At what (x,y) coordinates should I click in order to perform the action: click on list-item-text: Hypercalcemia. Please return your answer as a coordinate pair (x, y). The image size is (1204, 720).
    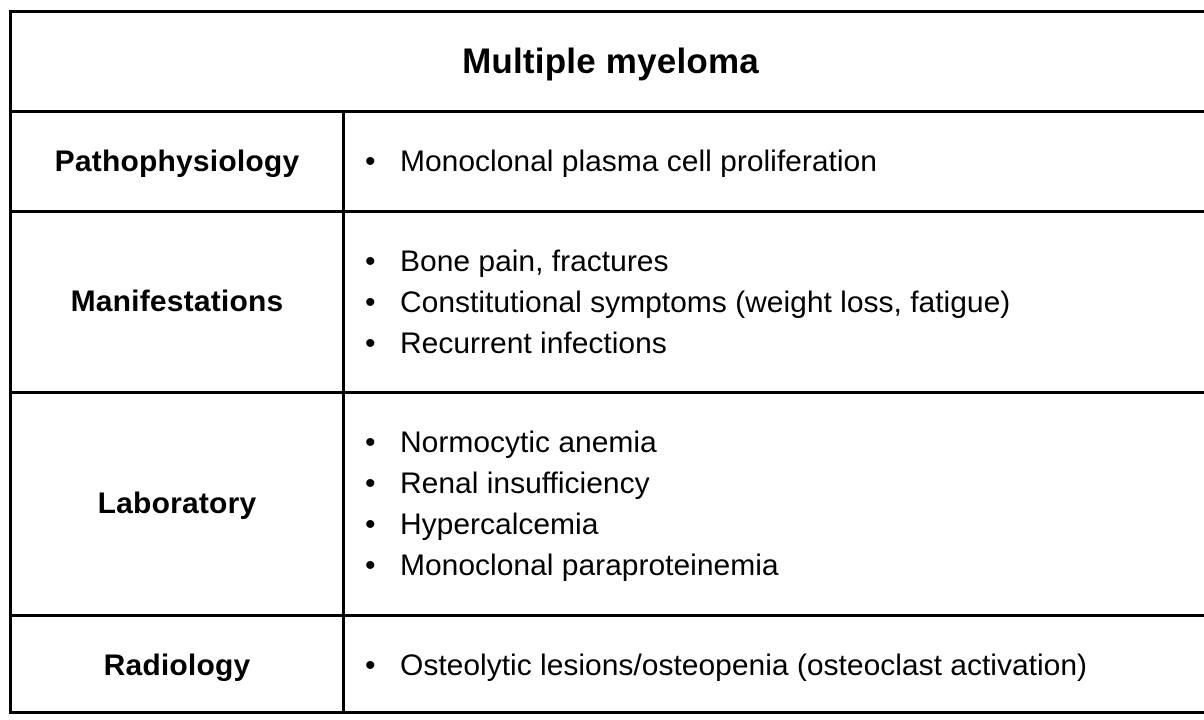
    Looking at the image, I should click on (499, 524).